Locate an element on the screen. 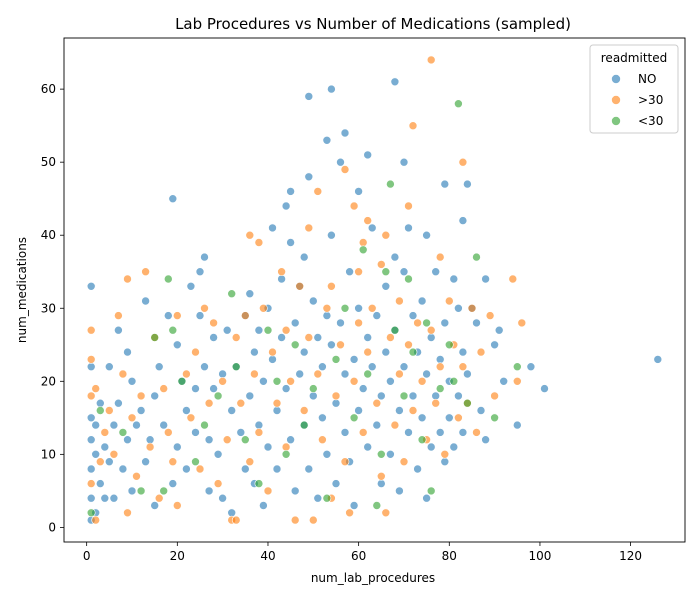  x-tick-label-0: 0 is located at coordinates (87, 556).